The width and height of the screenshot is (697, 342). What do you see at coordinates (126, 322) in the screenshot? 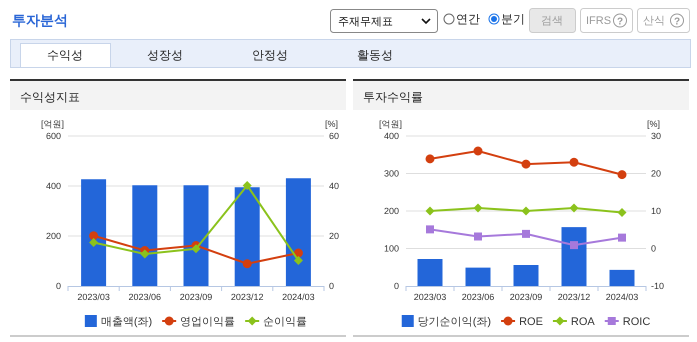
I see `legend-label: 매출액(좌)` at bounding box center [126, 322].